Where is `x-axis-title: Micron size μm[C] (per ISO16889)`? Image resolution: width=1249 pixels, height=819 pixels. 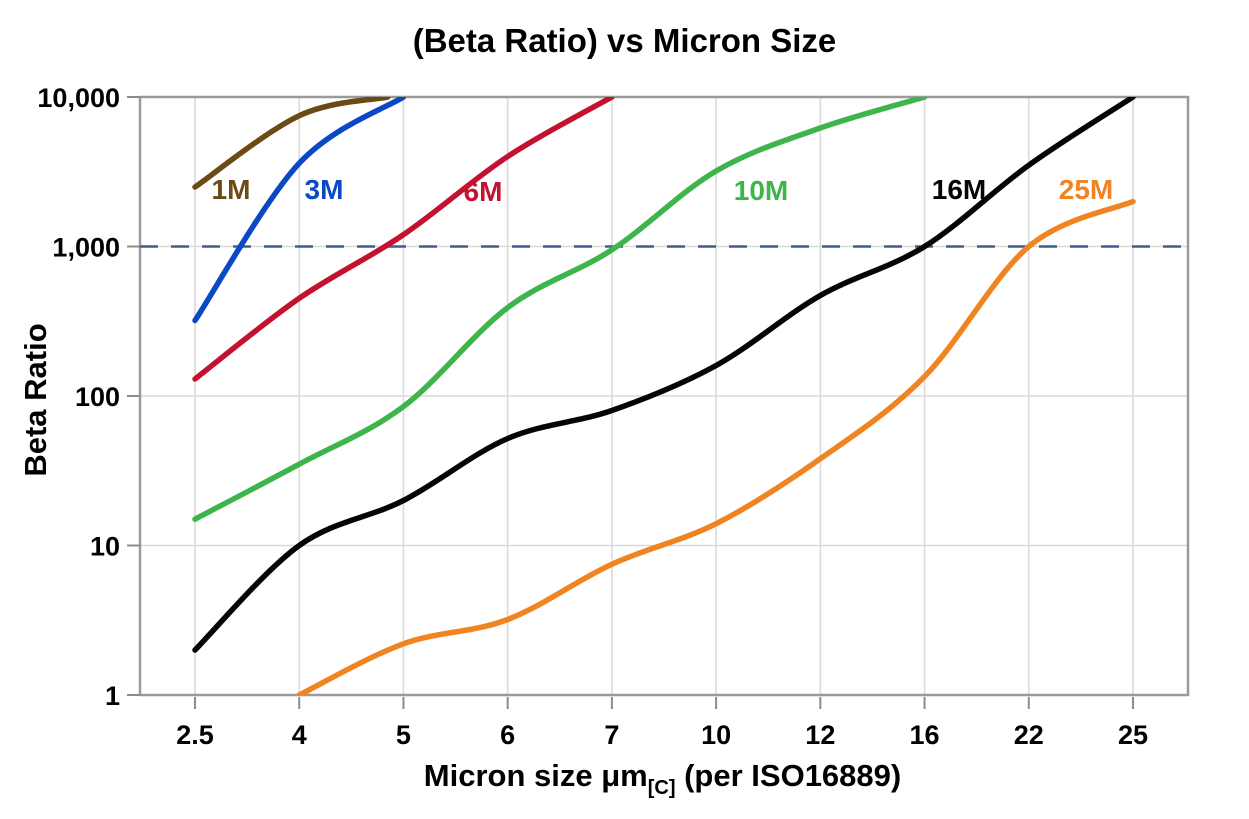
x-axis-title: Micron size μm[C] (per ISO16889) is located at coordinates (624, 779).